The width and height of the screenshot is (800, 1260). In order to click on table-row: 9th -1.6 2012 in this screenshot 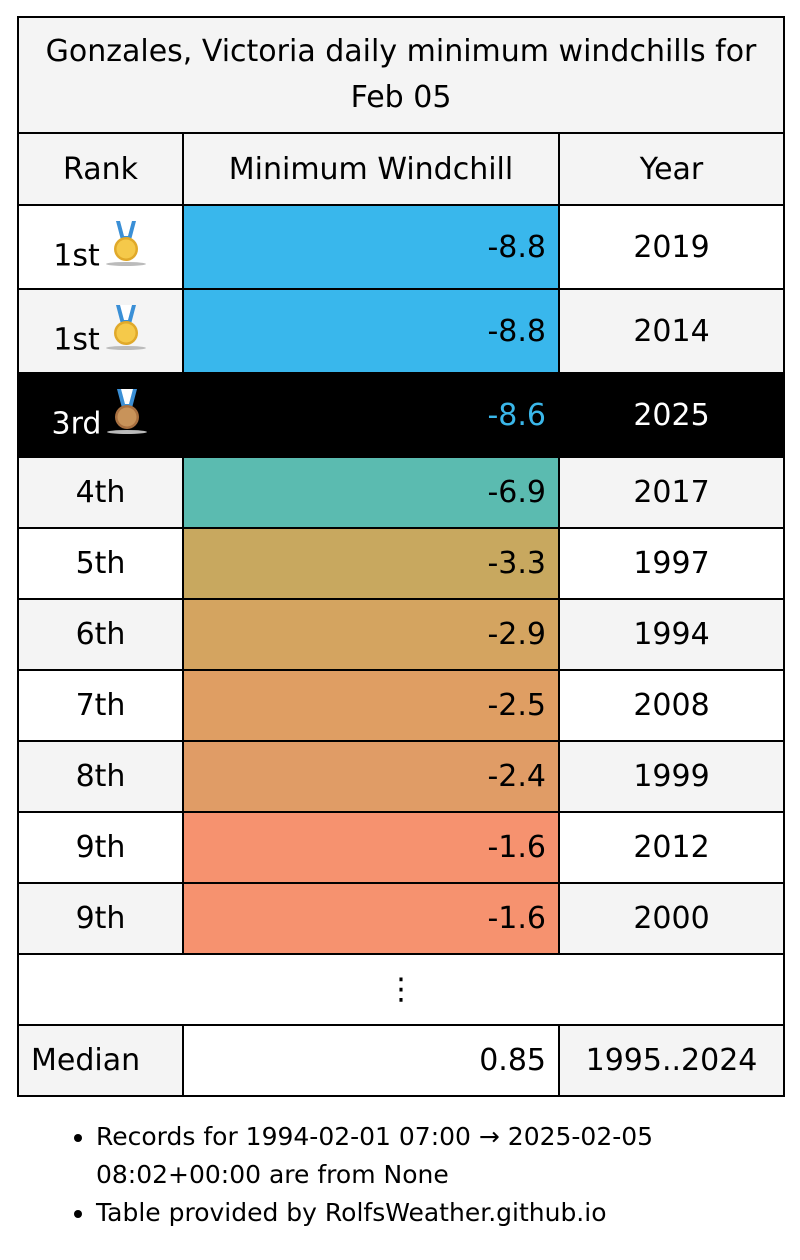, I will do `click(401, 847)`.